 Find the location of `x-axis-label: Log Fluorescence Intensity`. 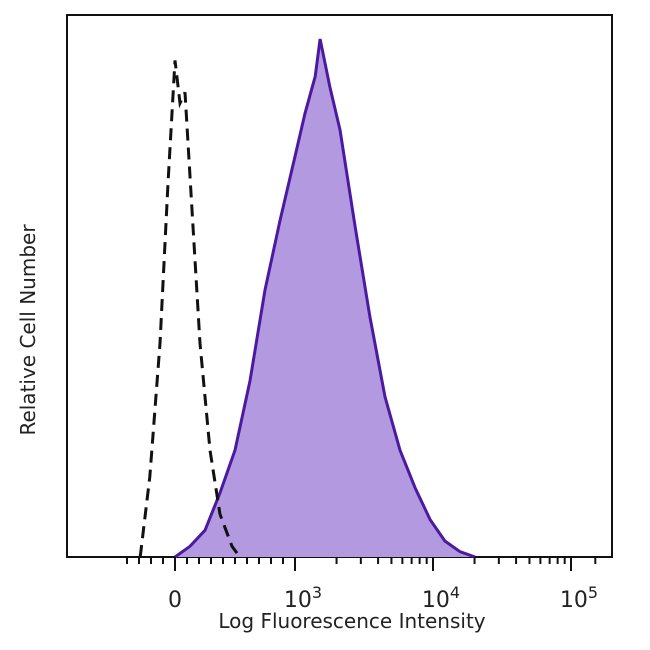

x-axis-label: Log Fluorescence Intensity is located at coordinates (351, 621).